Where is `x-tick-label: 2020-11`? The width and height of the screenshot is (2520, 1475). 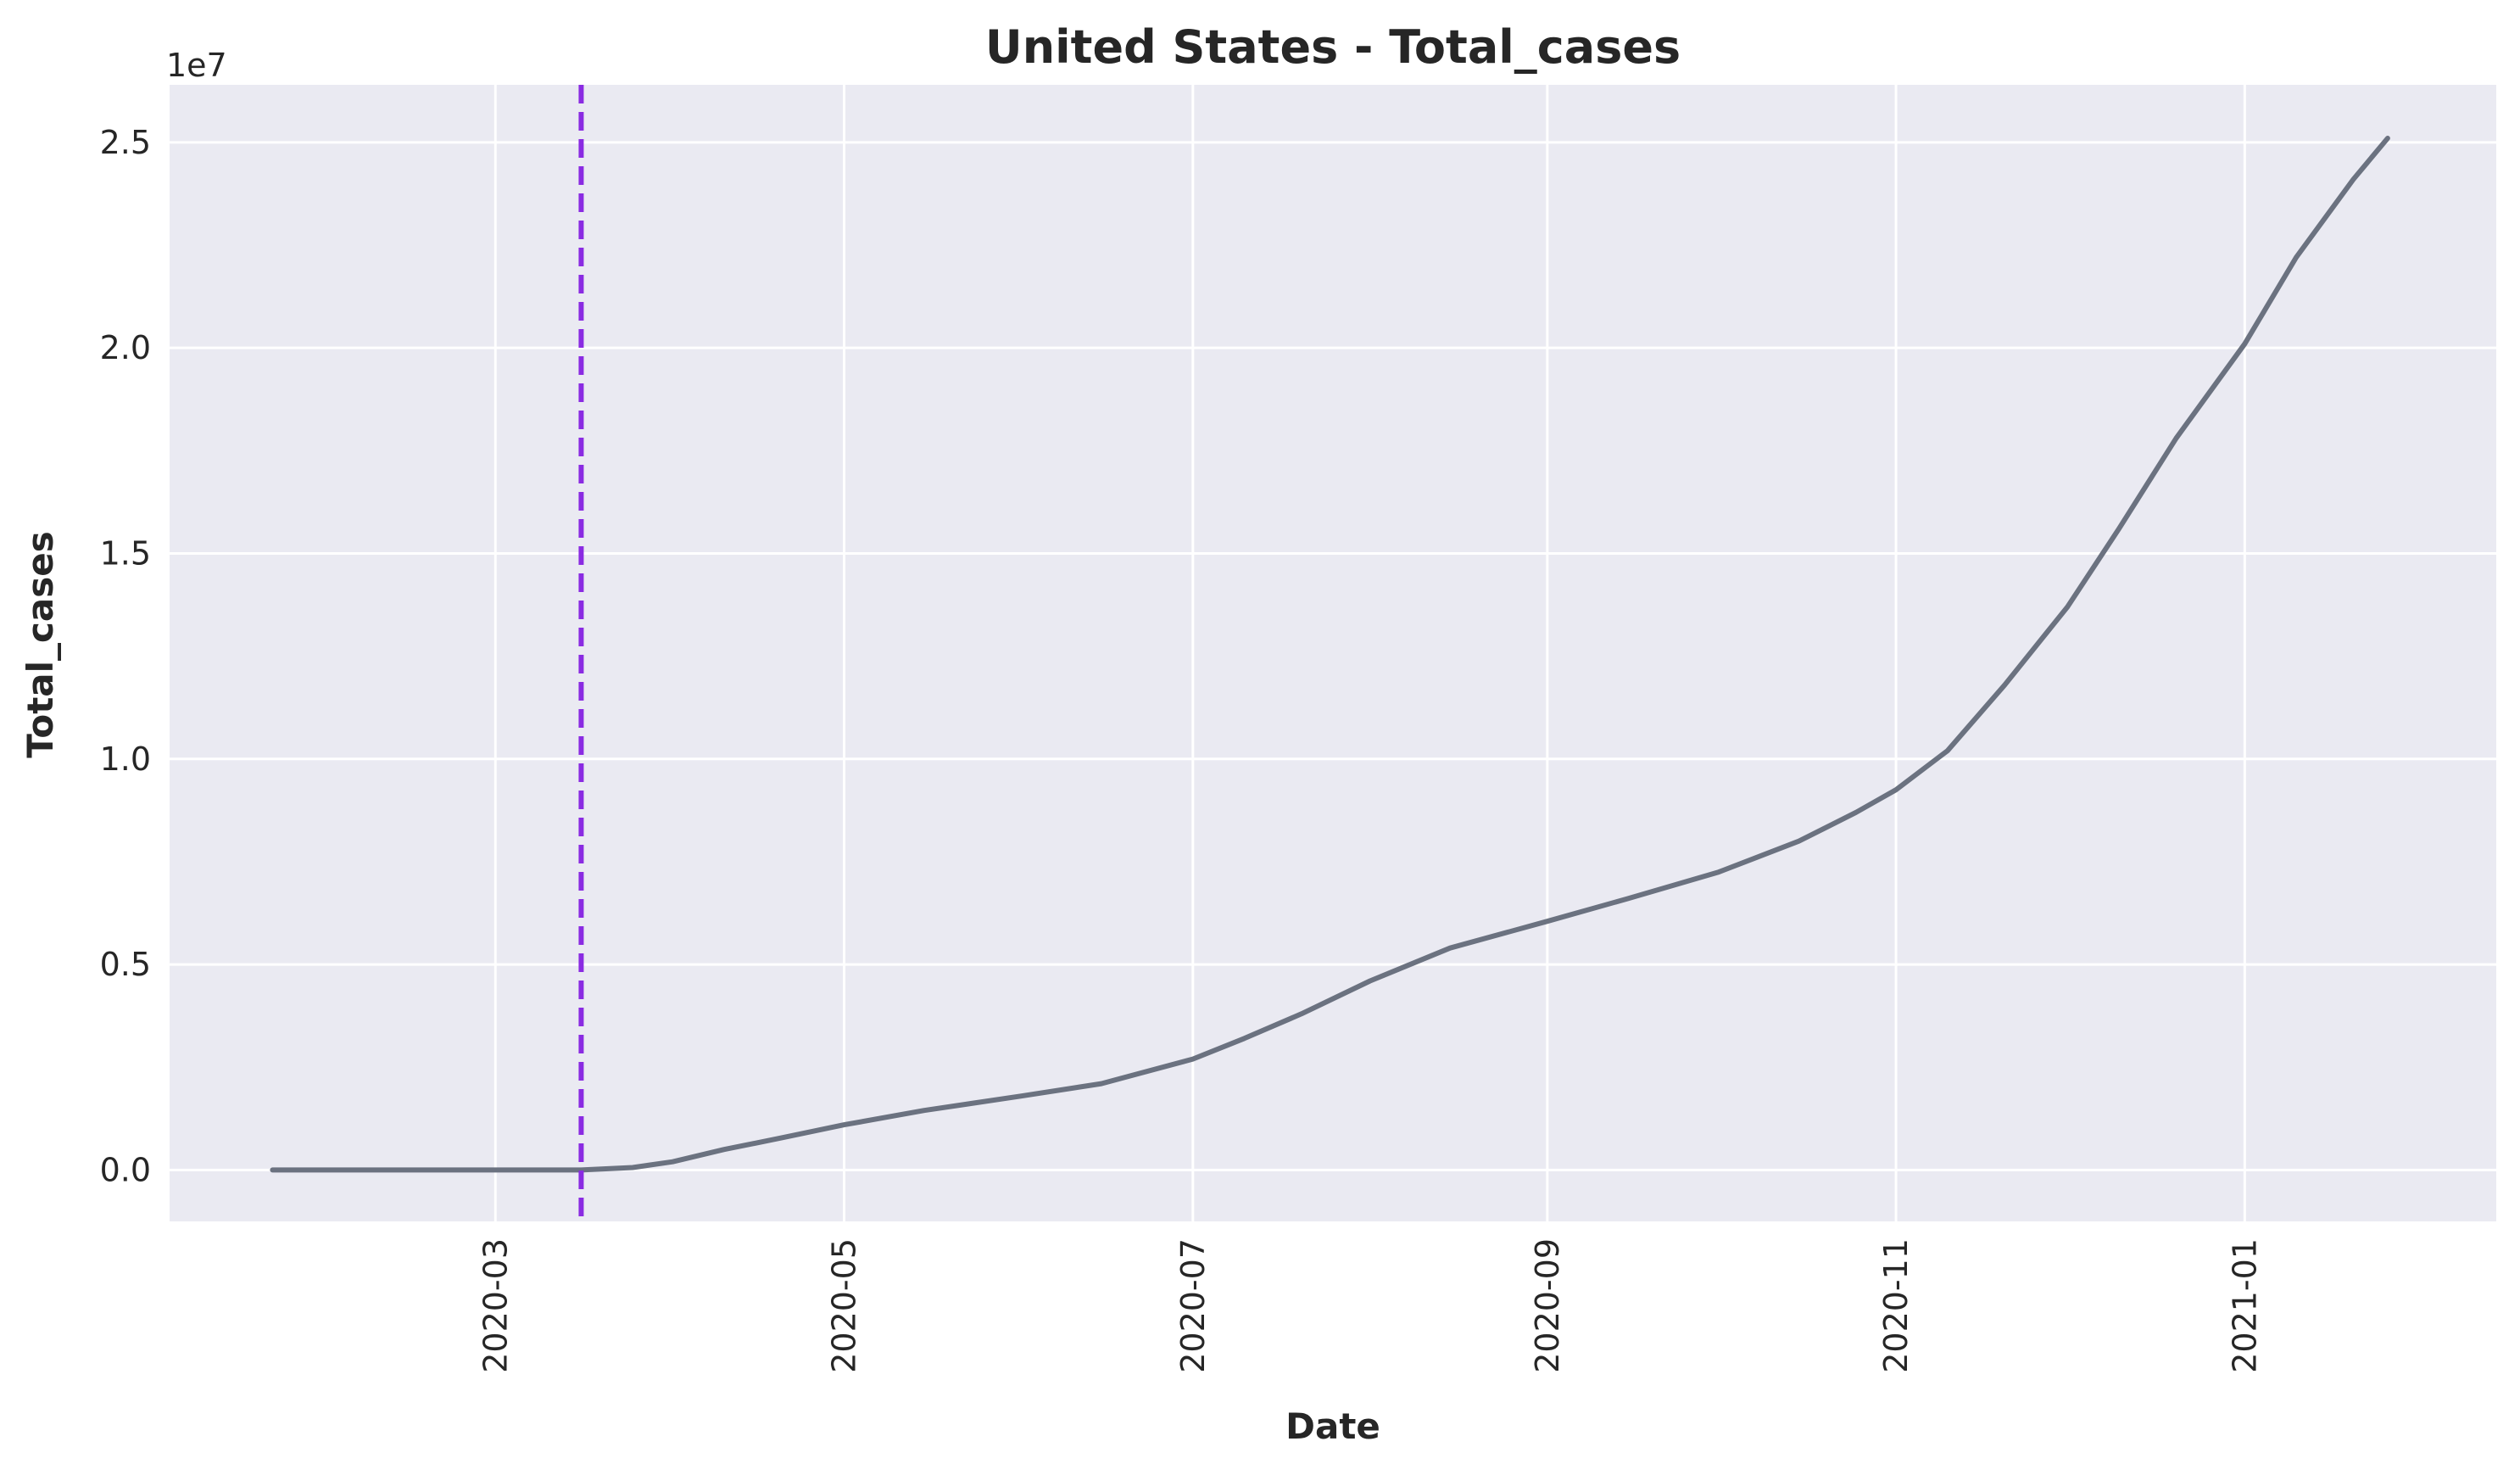 x-tick-label: 2020-11 is located at coordinates (1896, 1306).